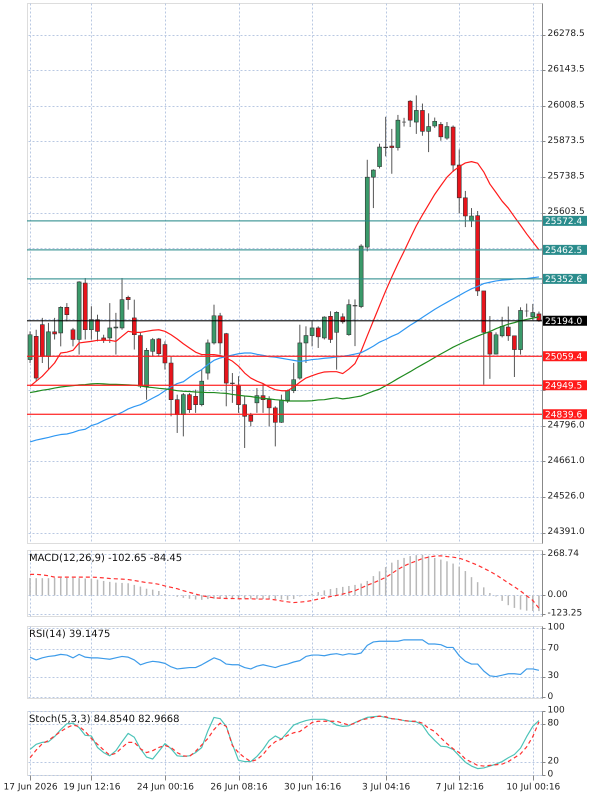 The image size is (600, 798). Describe the element at coordinates (566, 425) in the screenshot. I see `y-tick-label: 24796.0` at that location.